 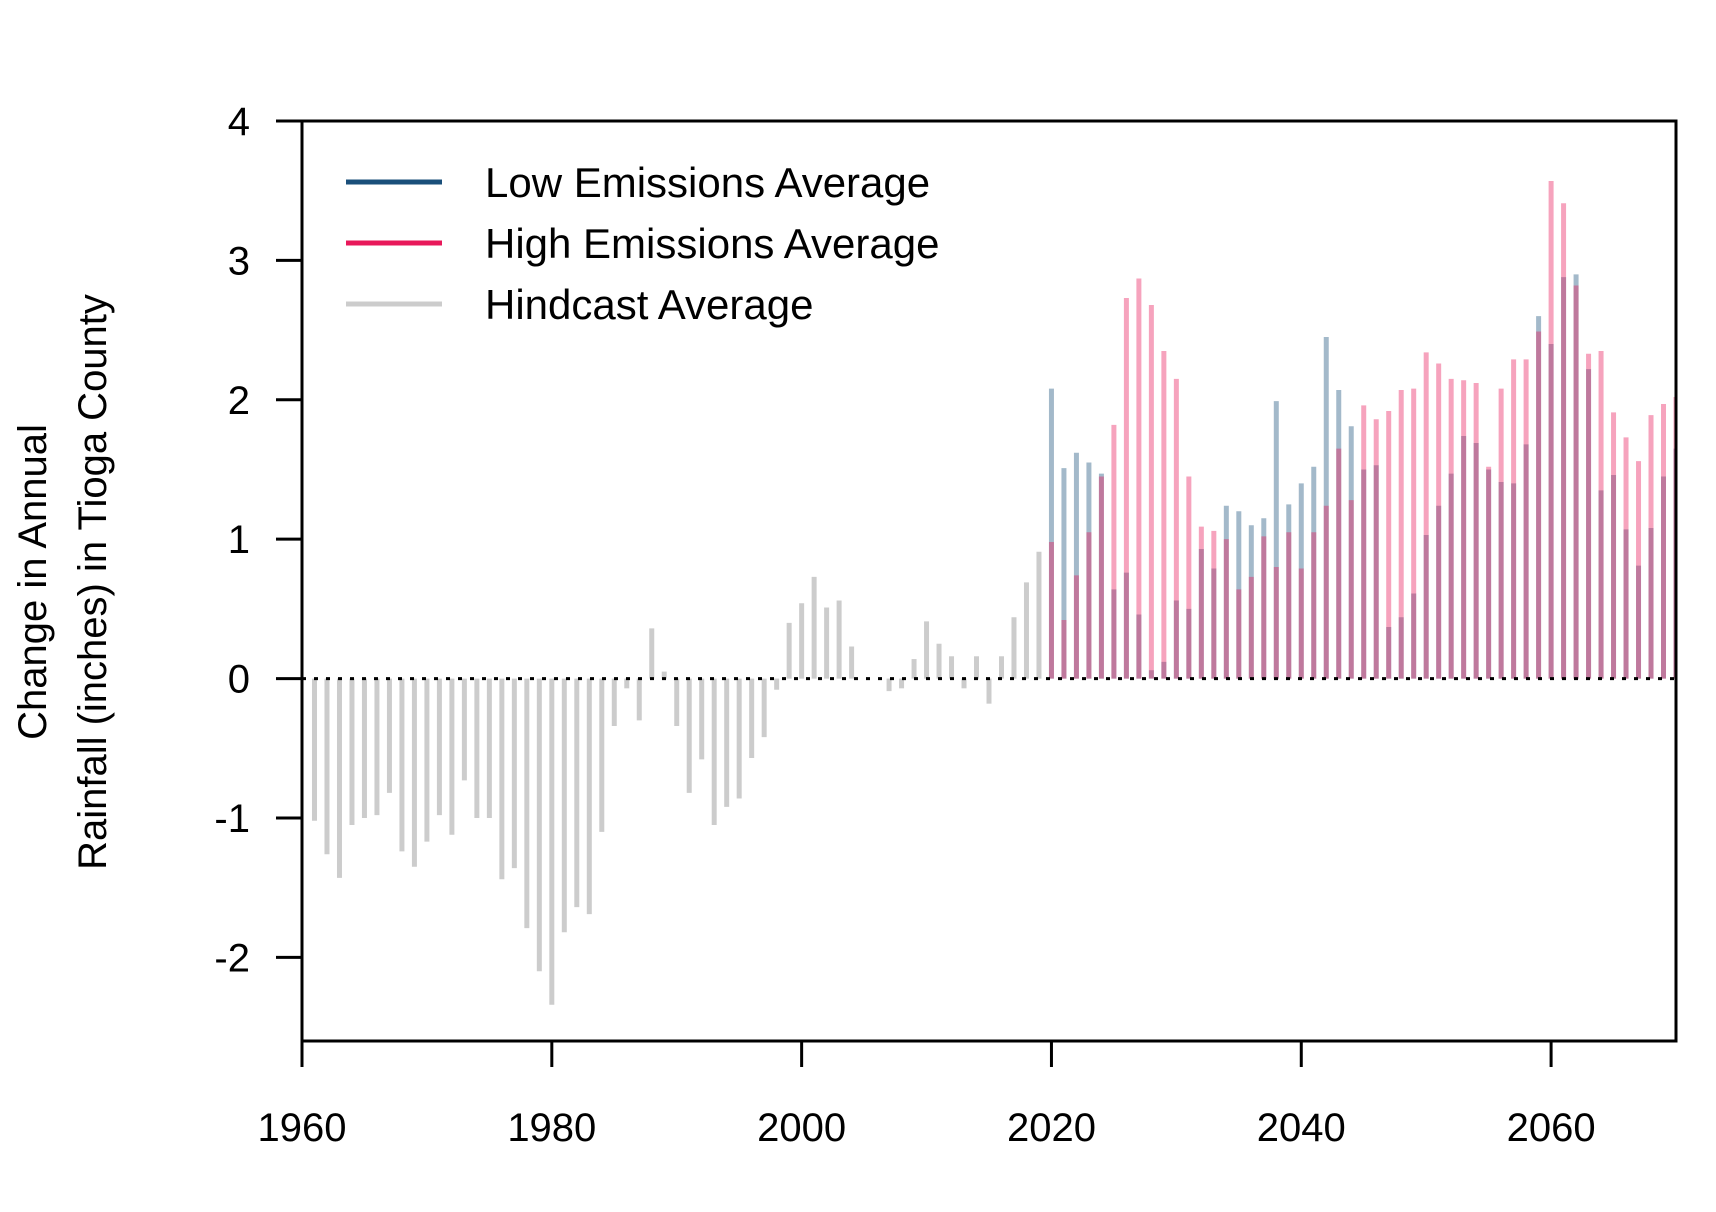 What do you see at coordinates (1551, 1128) in the screenshot?
I see `x-tick-label-2060: 2060` at bounding box center [1551, 1128].